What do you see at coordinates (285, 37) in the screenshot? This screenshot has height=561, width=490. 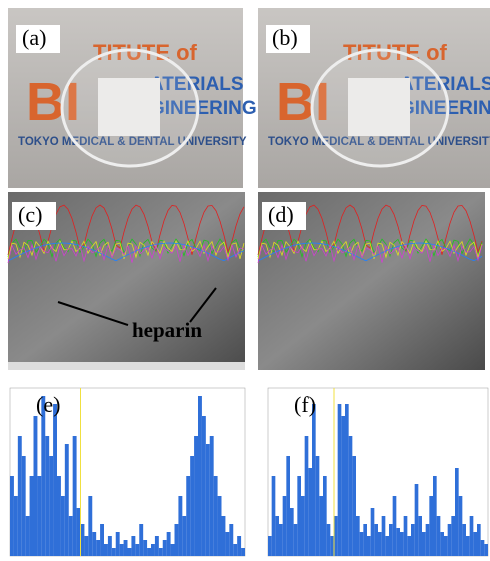 I see `panel-label: (b)` at bounding box center [285, 37].